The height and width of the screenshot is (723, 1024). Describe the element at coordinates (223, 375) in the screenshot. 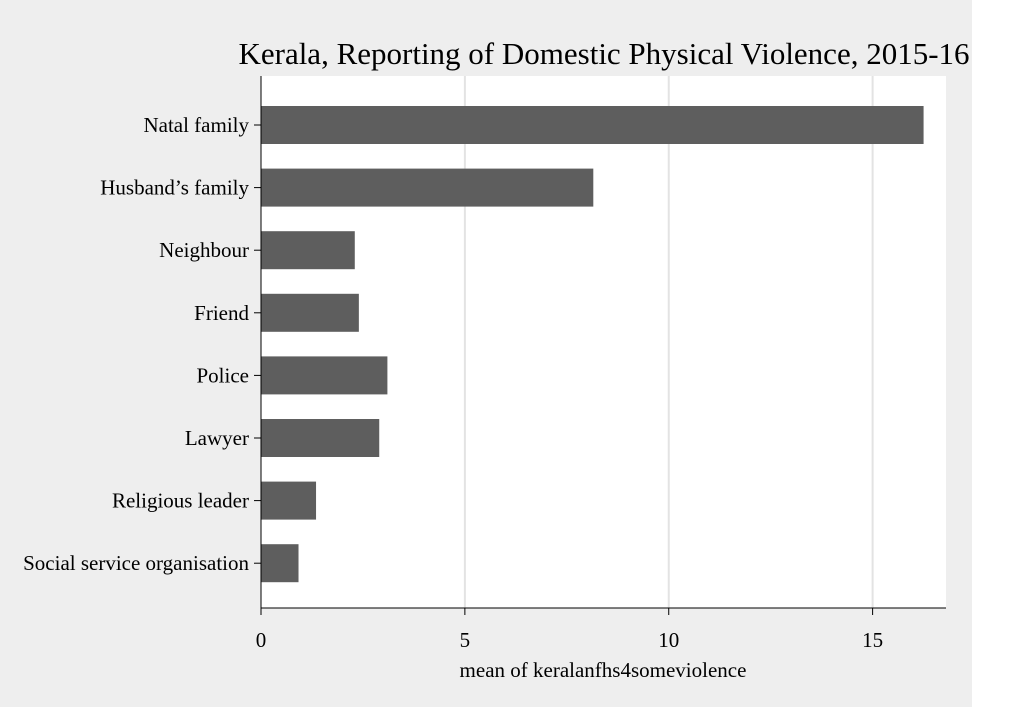

I see `category-label: Police` at that location.